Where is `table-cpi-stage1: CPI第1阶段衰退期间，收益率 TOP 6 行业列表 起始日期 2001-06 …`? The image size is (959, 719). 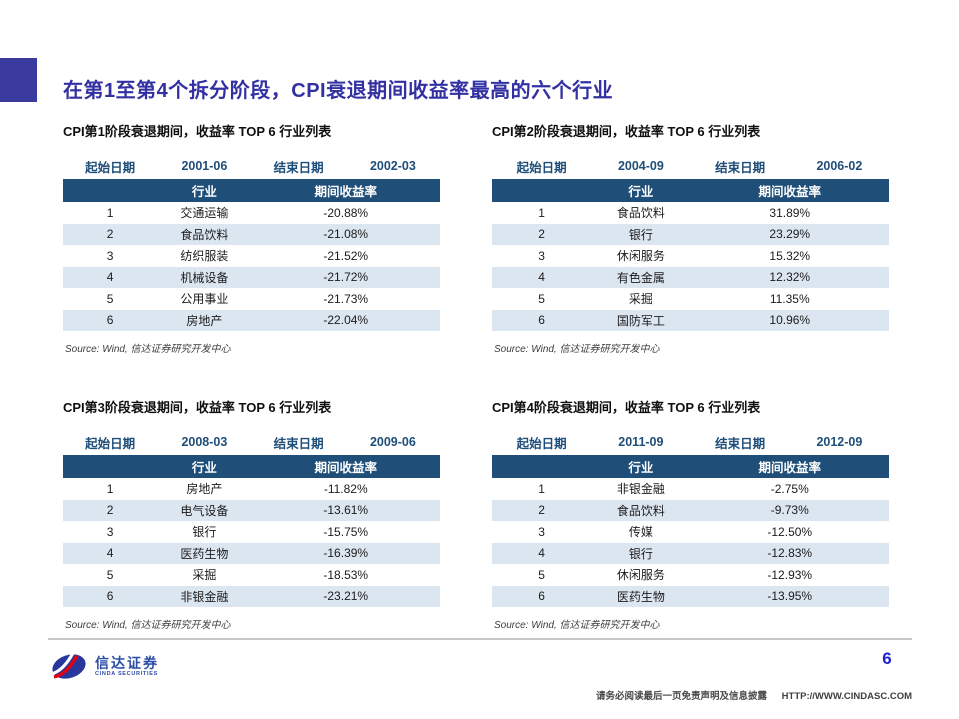
table-cpi-stage1: CPI第1阶段衰退期间，收益率 TOP 6 行业列表 起始日期 2001-06 … is located at coordinates (251, 238).